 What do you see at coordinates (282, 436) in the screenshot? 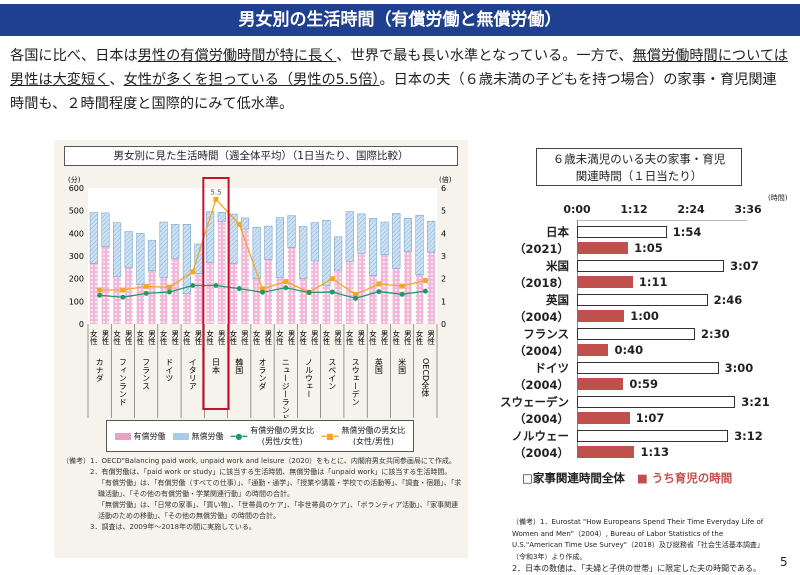
I see `legend-label: 有償労働の男女比 (男性/女性)` at bounding box center [282, 436].